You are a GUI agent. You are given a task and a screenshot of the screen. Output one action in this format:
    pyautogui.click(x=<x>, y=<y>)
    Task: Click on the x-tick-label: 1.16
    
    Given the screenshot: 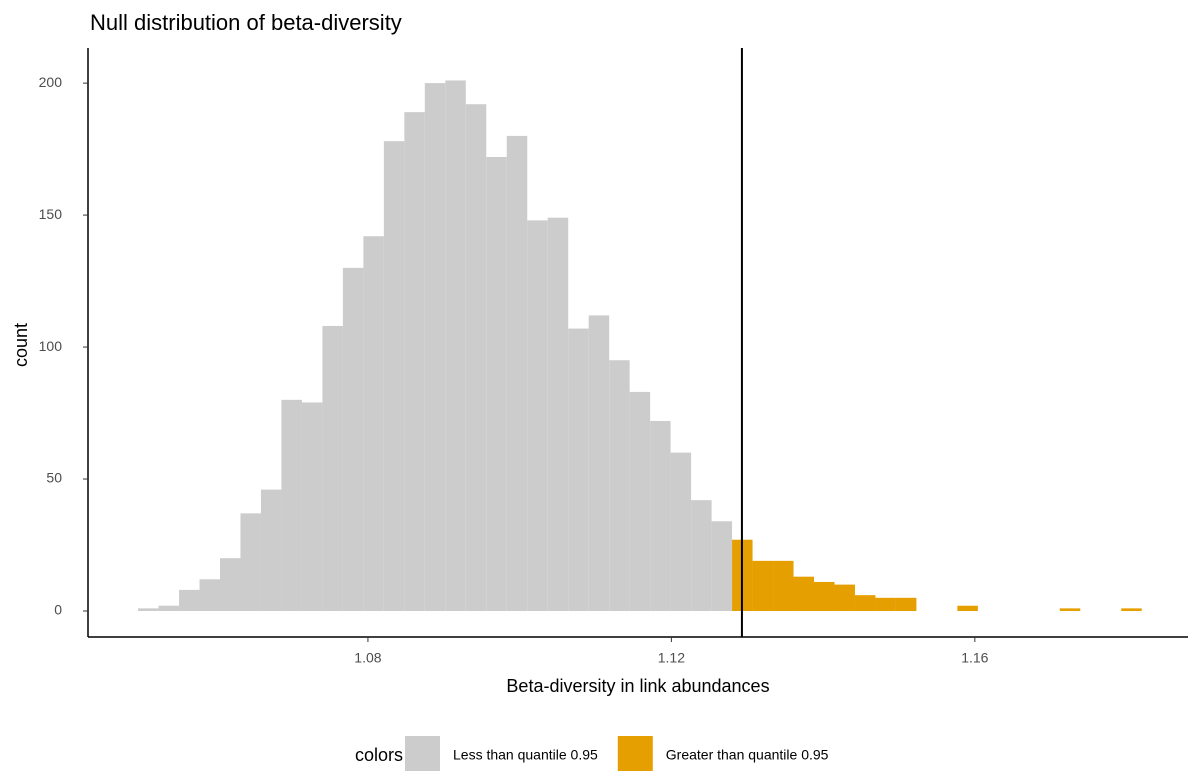 What is the action you would take?
    pyautogui.click(x=974, y=658)
    